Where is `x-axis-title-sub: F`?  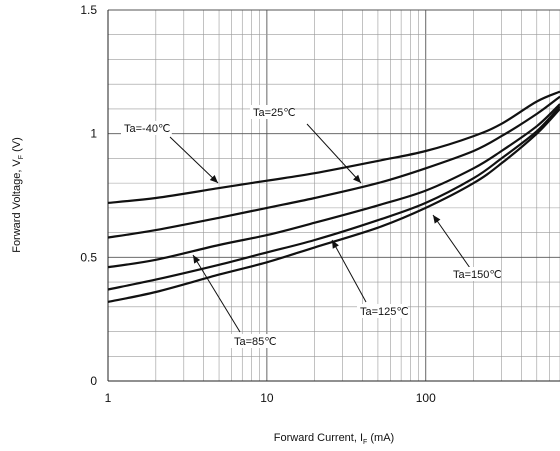 x-axis-title-sub: F is located at coordinates (365, 442).